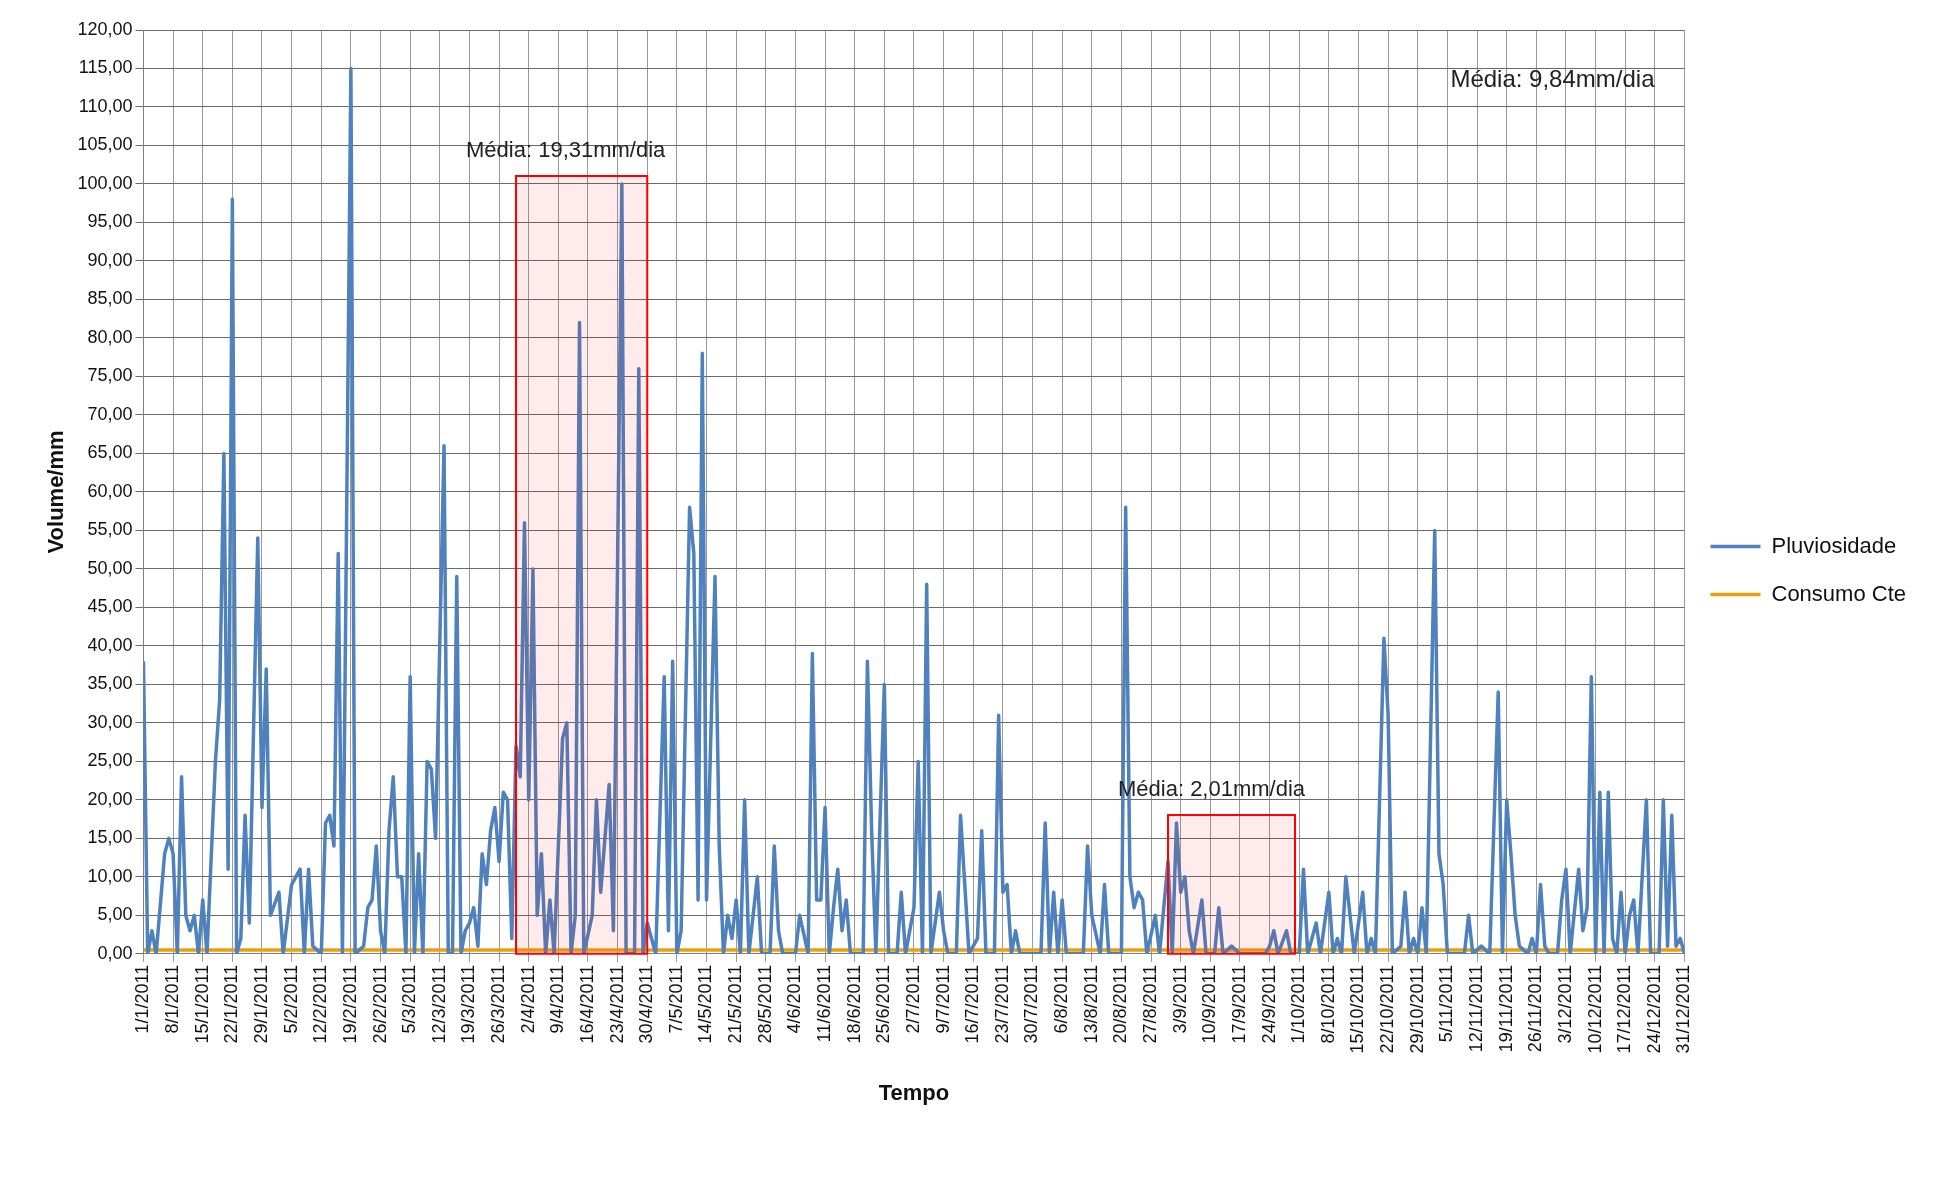 The width and height of the screenshot is (1946, 1191). I want to click on y-tick-label: 75,00, so click(110, 375).